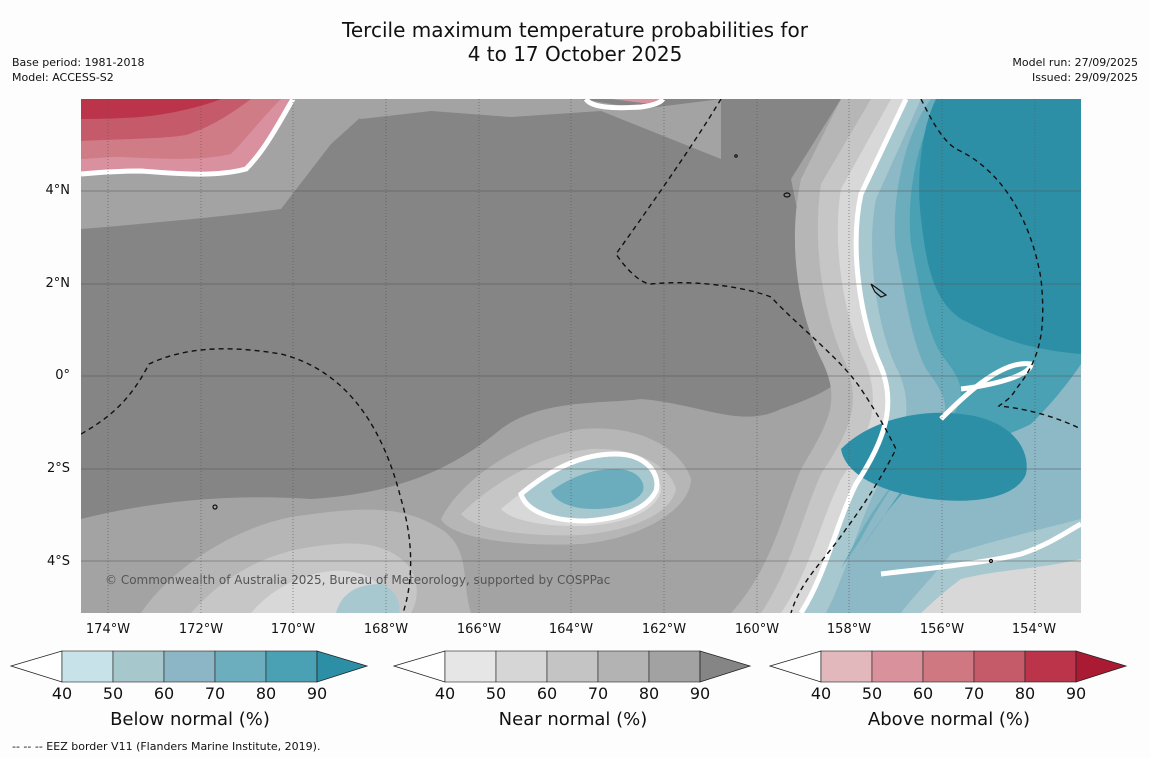 This screenshot has height=758, width=1150. I want to click on above-90-nw, so click(151, 109).